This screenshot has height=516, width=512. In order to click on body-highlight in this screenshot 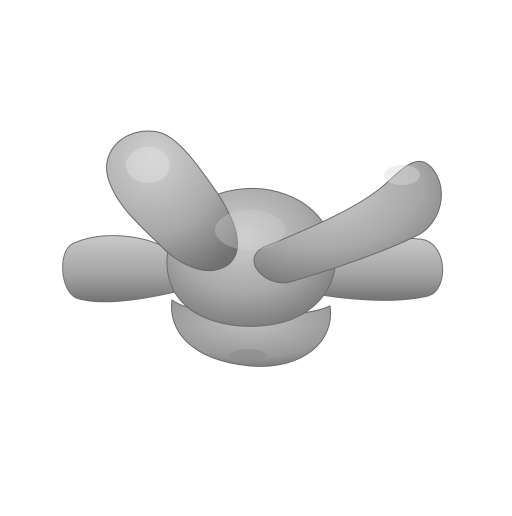, I will do `click(250, 230)`.